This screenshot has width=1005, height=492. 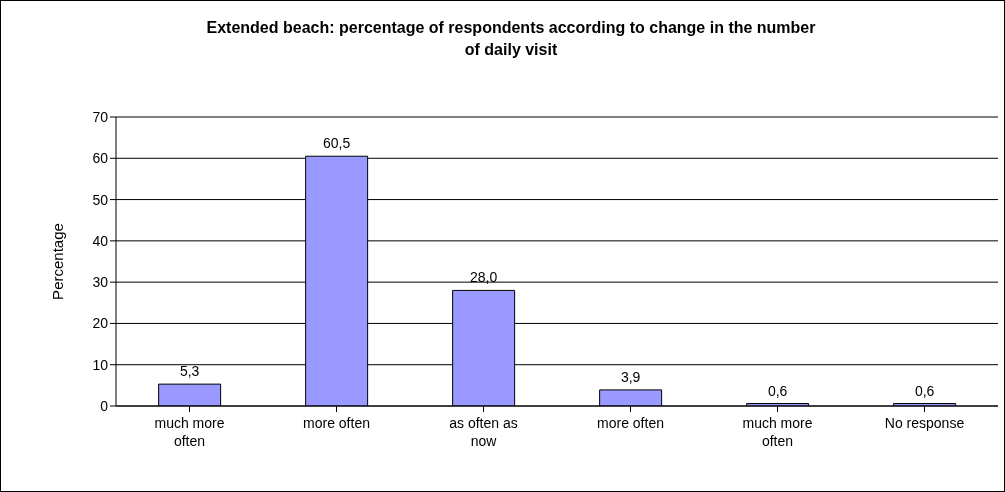 What do you see at coordinates (100, 158) in the screenshot?
I see `y-tick-label: 60` at bounding box center [100, 158].